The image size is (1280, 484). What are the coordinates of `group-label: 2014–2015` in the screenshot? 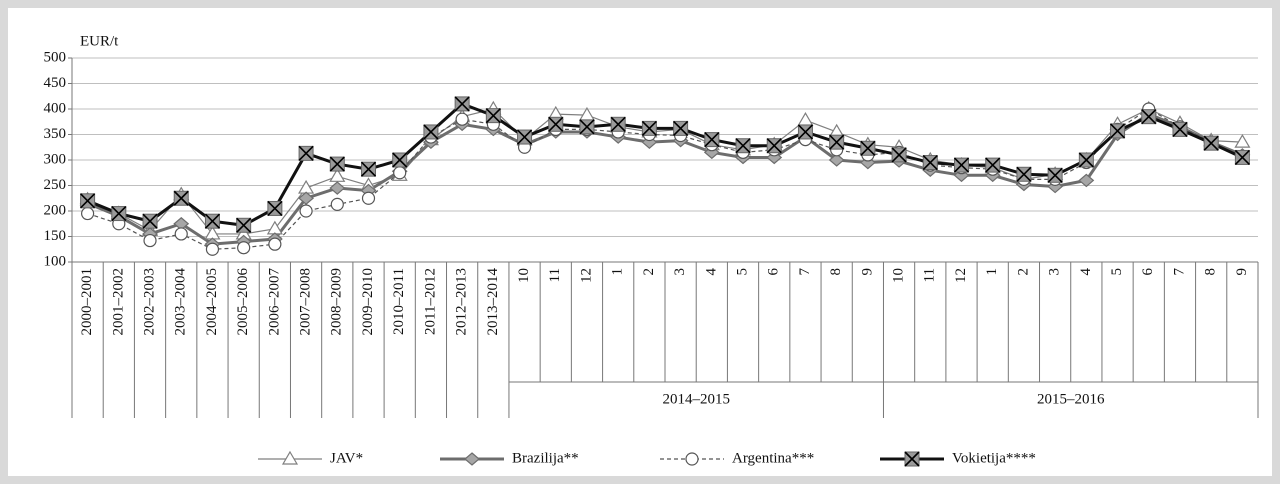 It's located at (696, 399).